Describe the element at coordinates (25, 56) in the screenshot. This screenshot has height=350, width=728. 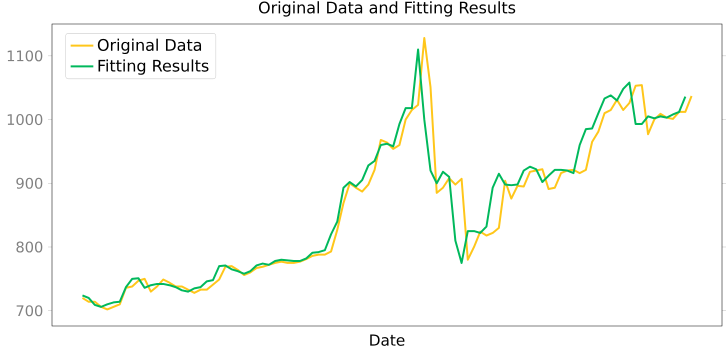
I see `y-tick-label: 1100` at that location.